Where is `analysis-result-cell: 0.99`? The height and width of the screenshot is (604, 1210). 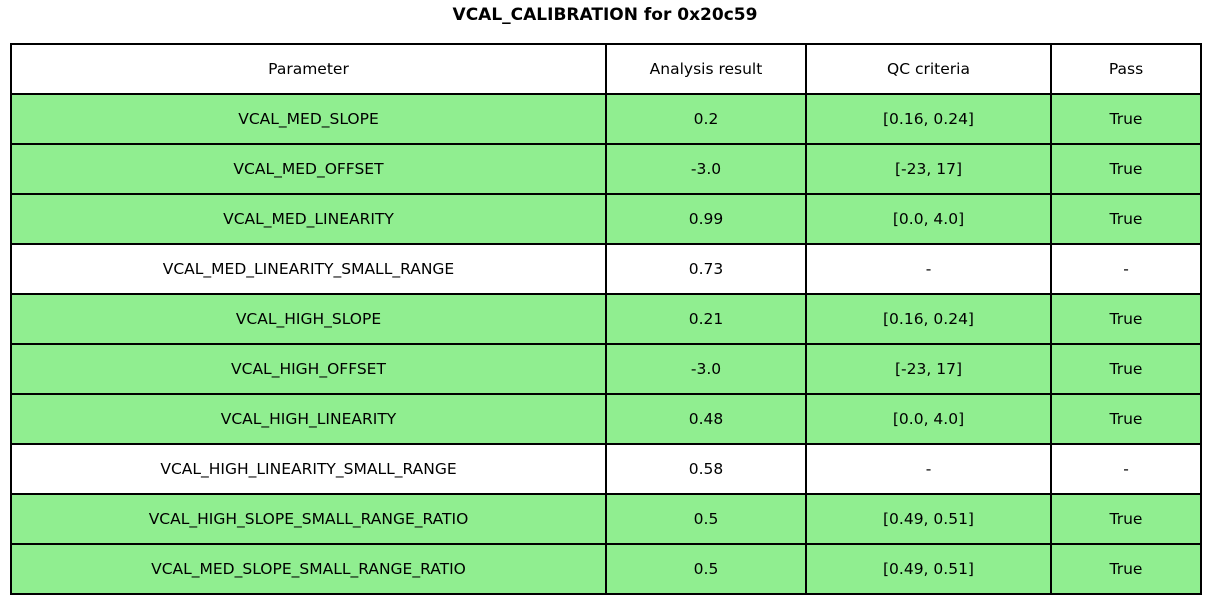
analysis-result-cell: 0.99 is located at coordinates (706, 219).